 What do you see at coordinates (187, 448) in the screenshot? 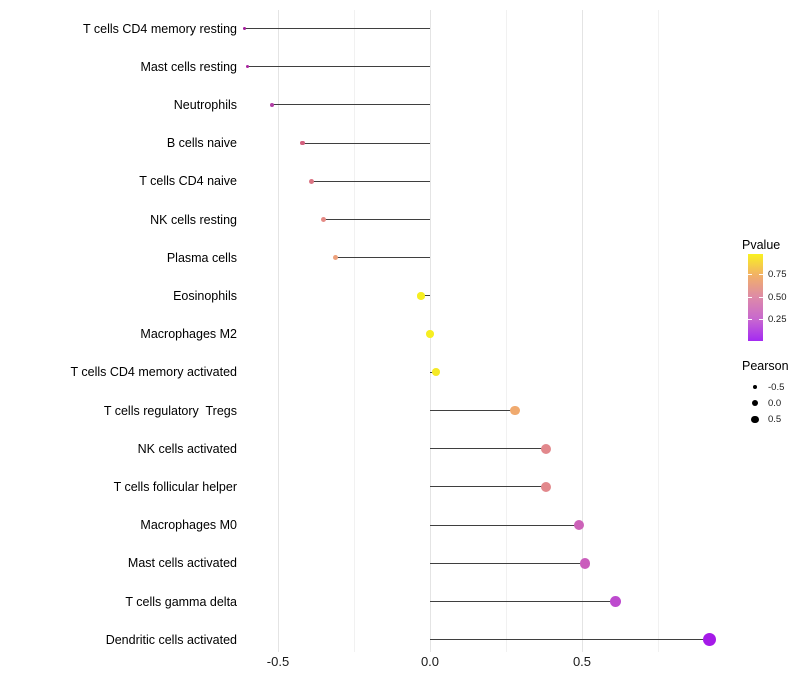
I see `row-label: NK cells activated` at bounding box center [187, 448].